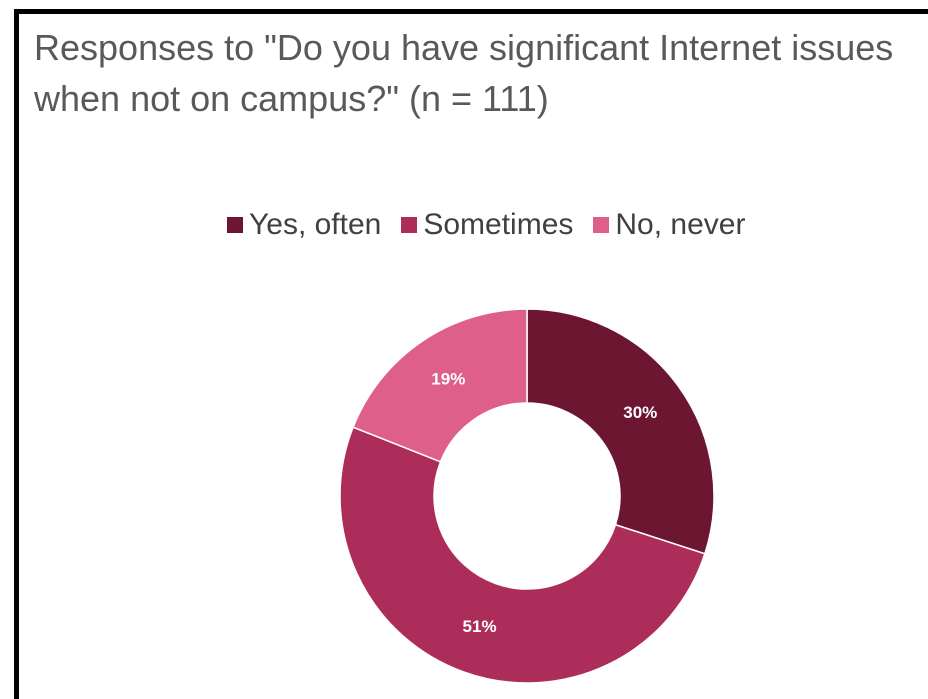  Describe the element at coordinates (448, 379) in the screenshot. I see `data-label: 19%` at that location.